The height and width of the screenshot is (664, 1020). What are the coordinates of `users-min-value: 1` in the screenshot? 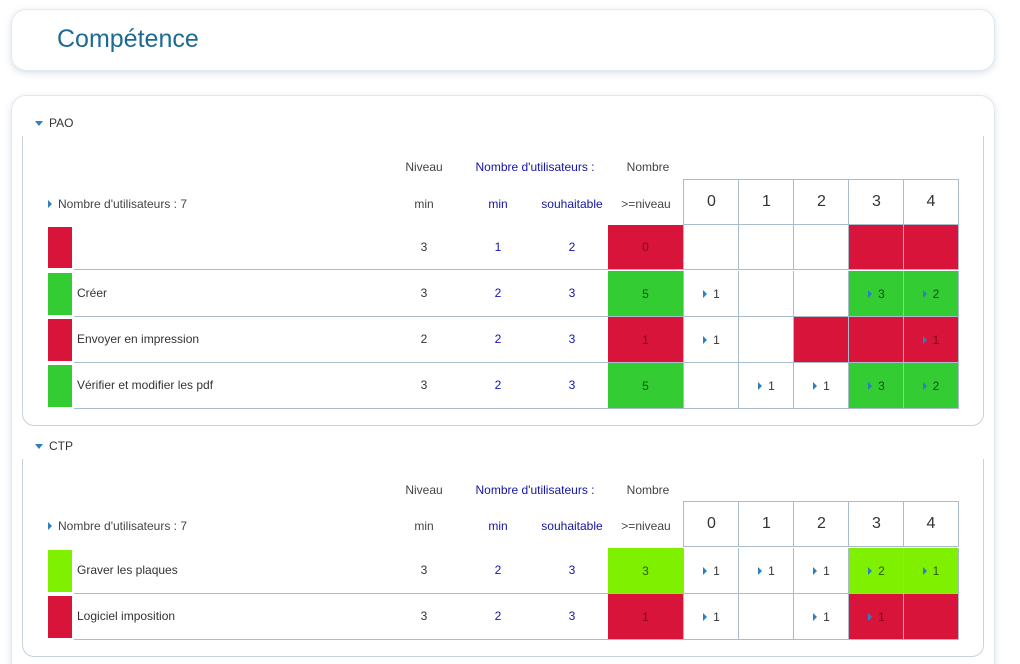 It's located at (498, 246).